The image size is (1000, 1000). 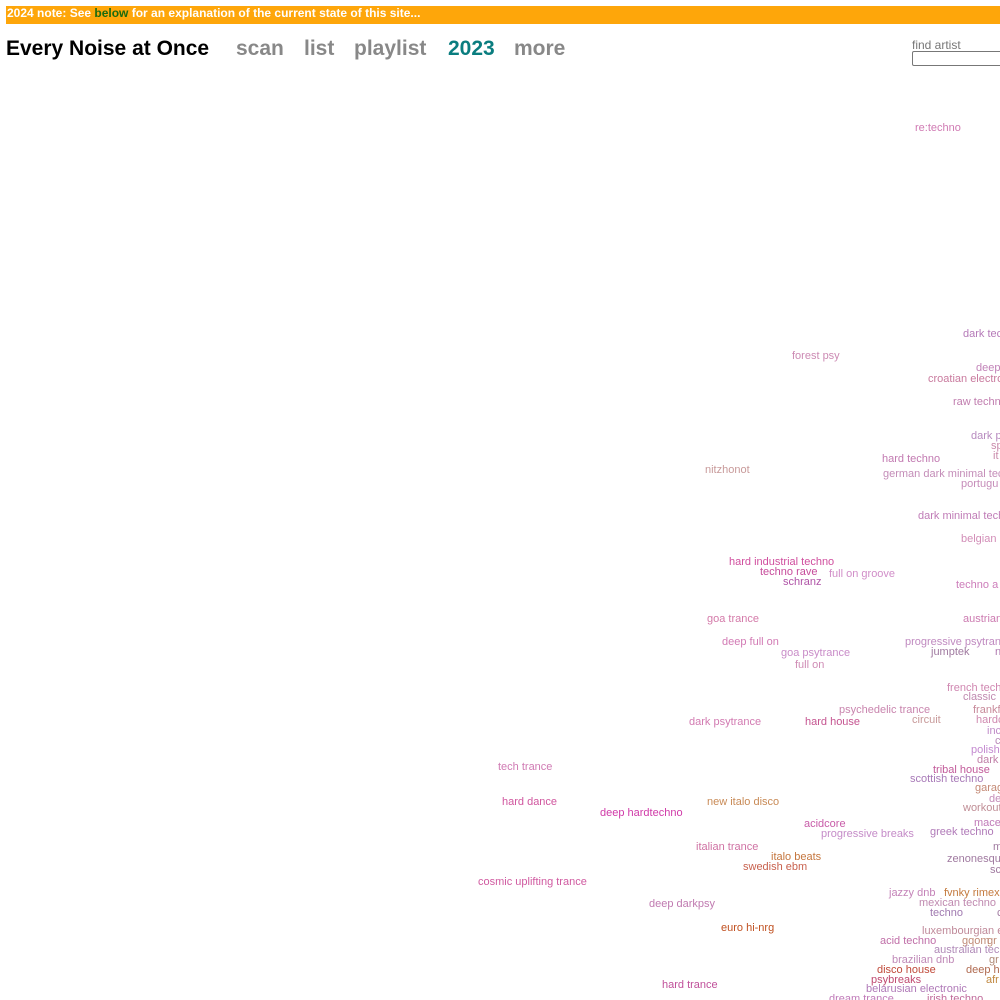 What do you see at coordinates (993, 731) in the screenshot?
I see `genre-label: inc` at bounding box center [993, 731].